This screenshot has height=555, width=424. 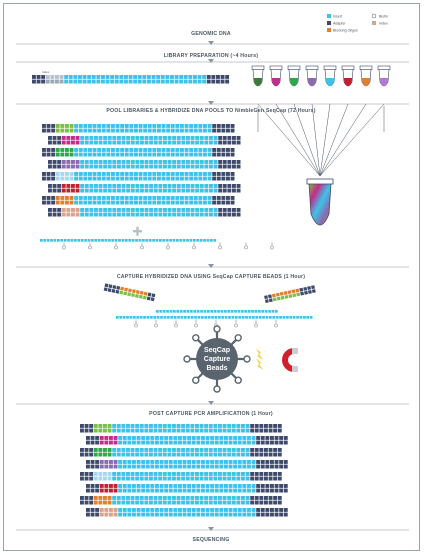 I want to click on pooled-tube-body, so click(x=320, y=204).